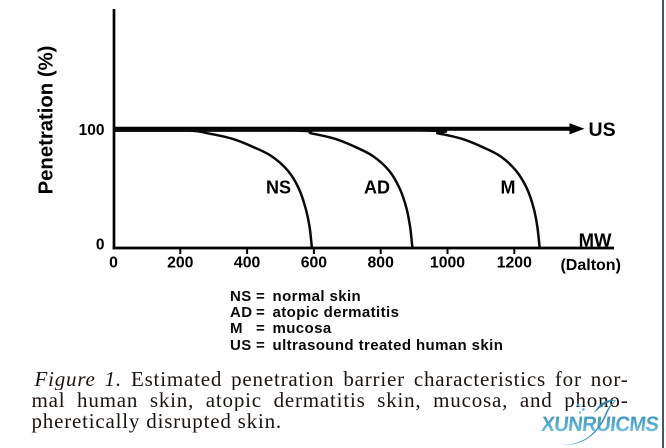  I want to click on y-tick-label-0: 0, so click(100, 245).